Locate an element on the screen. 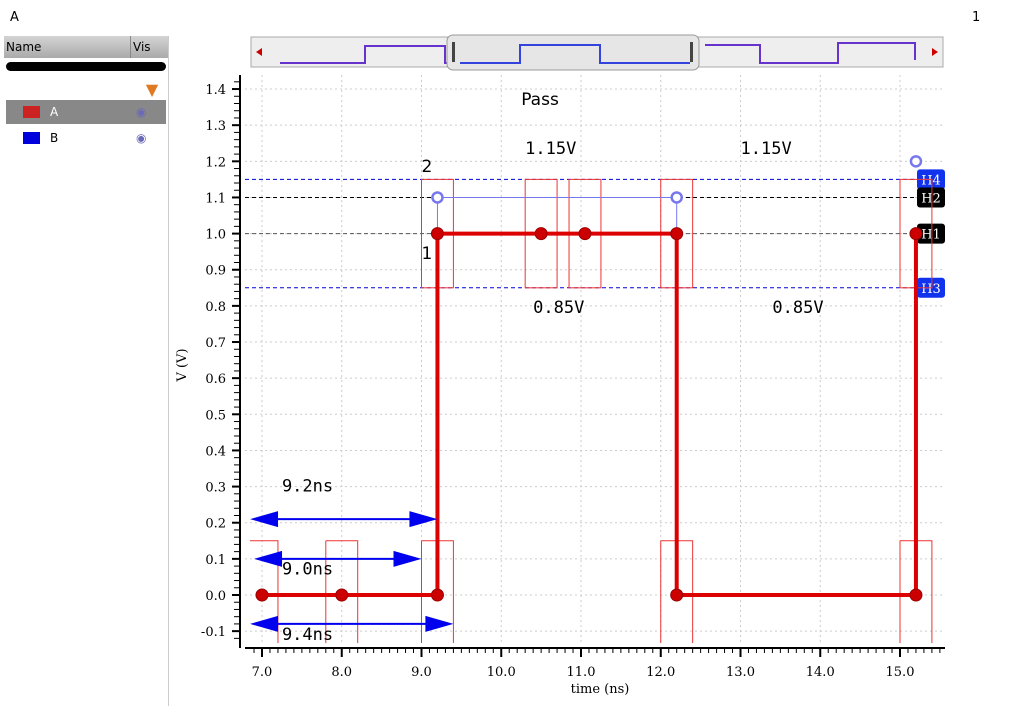 The image size is (1013, 725). x-tick-label: 8.0 is located at coordinates (341, 672).